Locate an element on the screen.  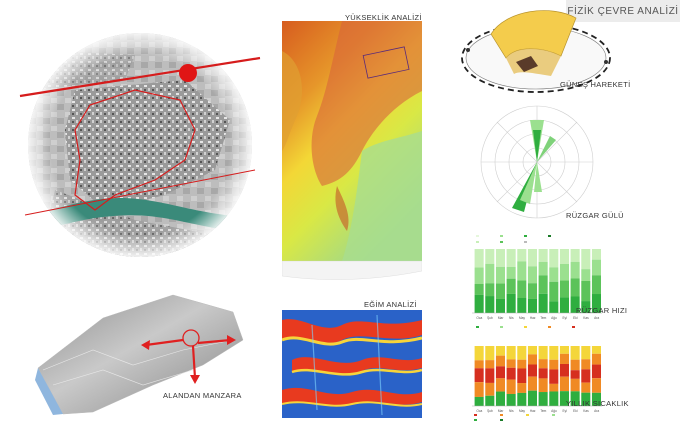
month-tick: Ağu is located at coordinates (554, 411).